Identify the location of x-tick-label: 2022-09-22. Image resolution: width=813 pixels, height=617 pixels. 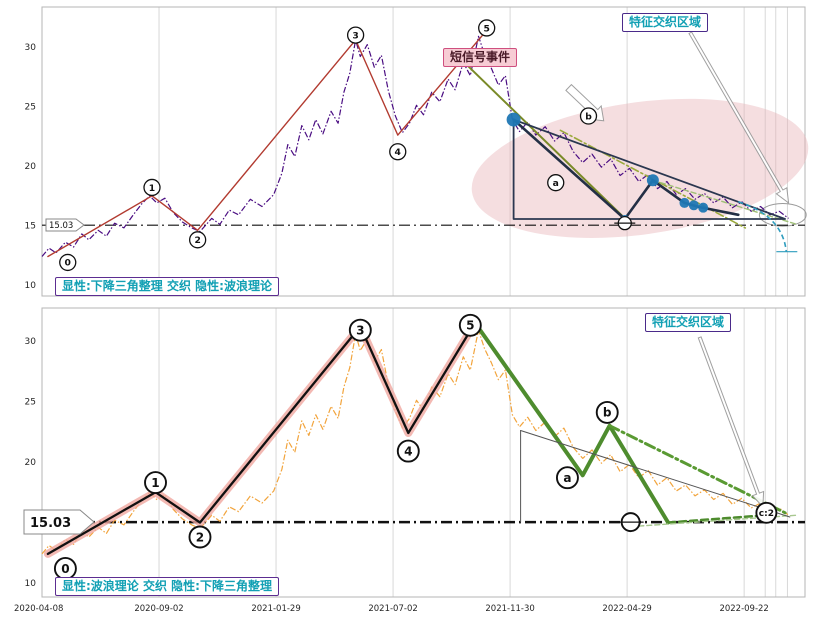
(743, 609).